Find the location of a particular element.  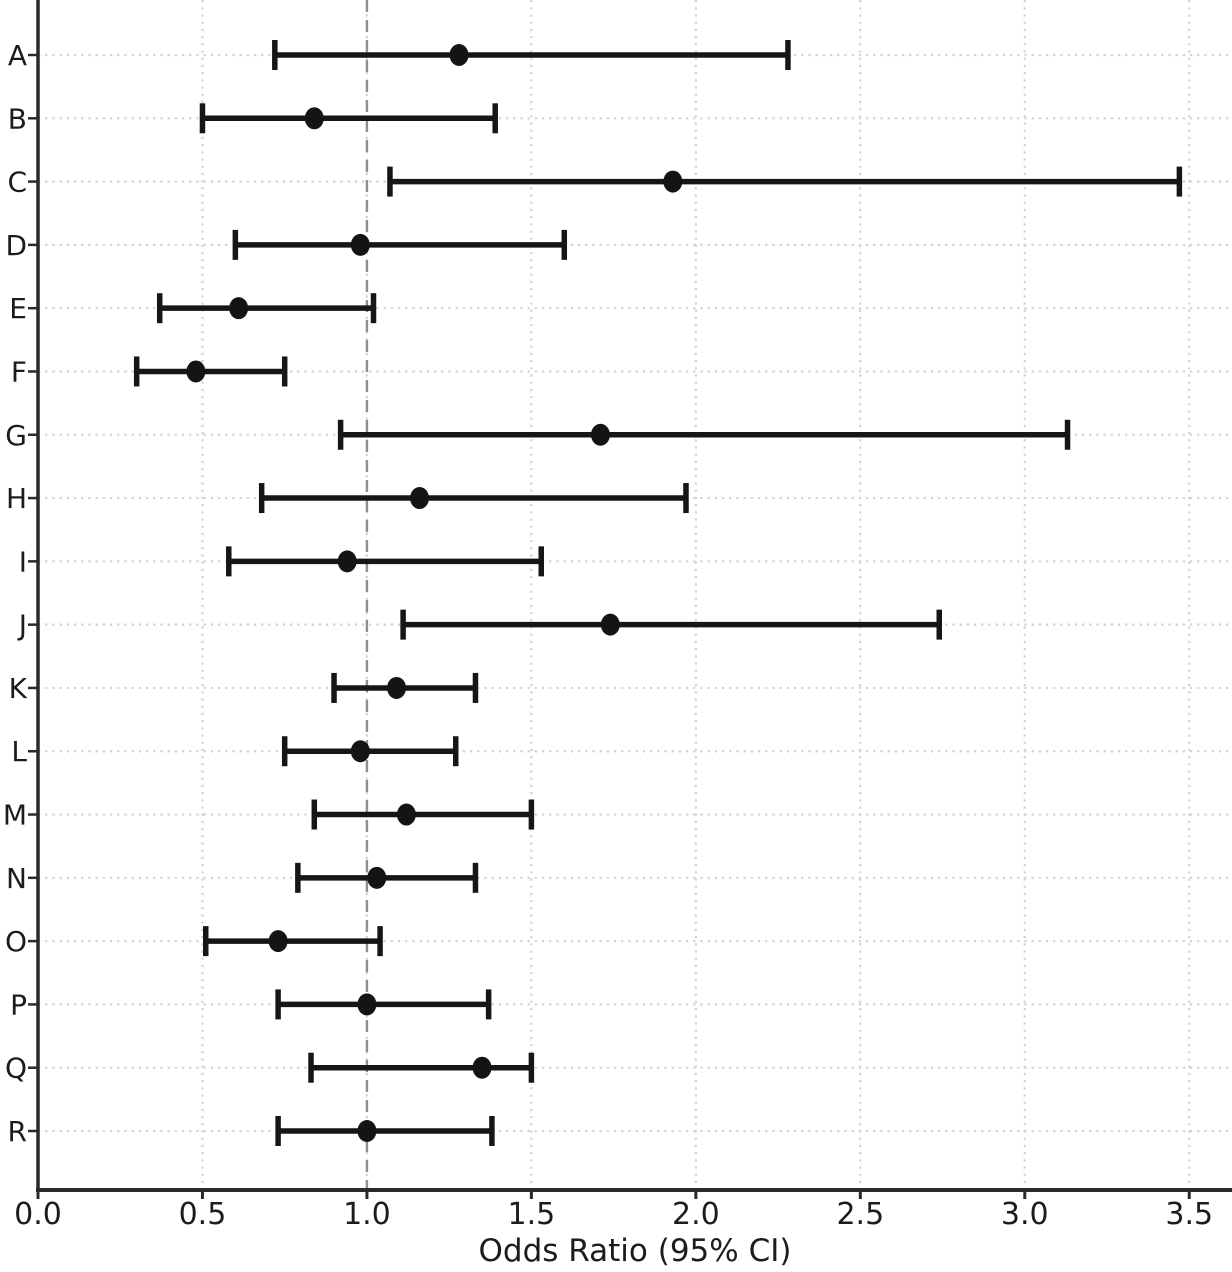

ci-row-D is located at coordinates (400, 244).